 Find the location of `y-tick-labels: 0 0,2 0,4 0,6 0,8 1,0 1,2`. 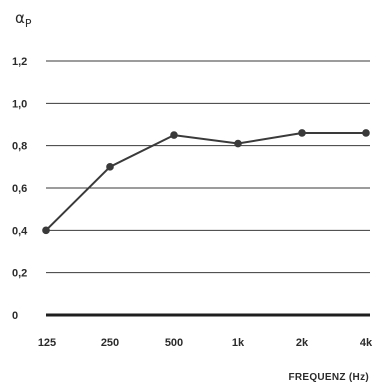

y-tick-labels: 0 0,2 0,4 0,6 0,8 1,0 1,2 is located at coordinates (20, 189).